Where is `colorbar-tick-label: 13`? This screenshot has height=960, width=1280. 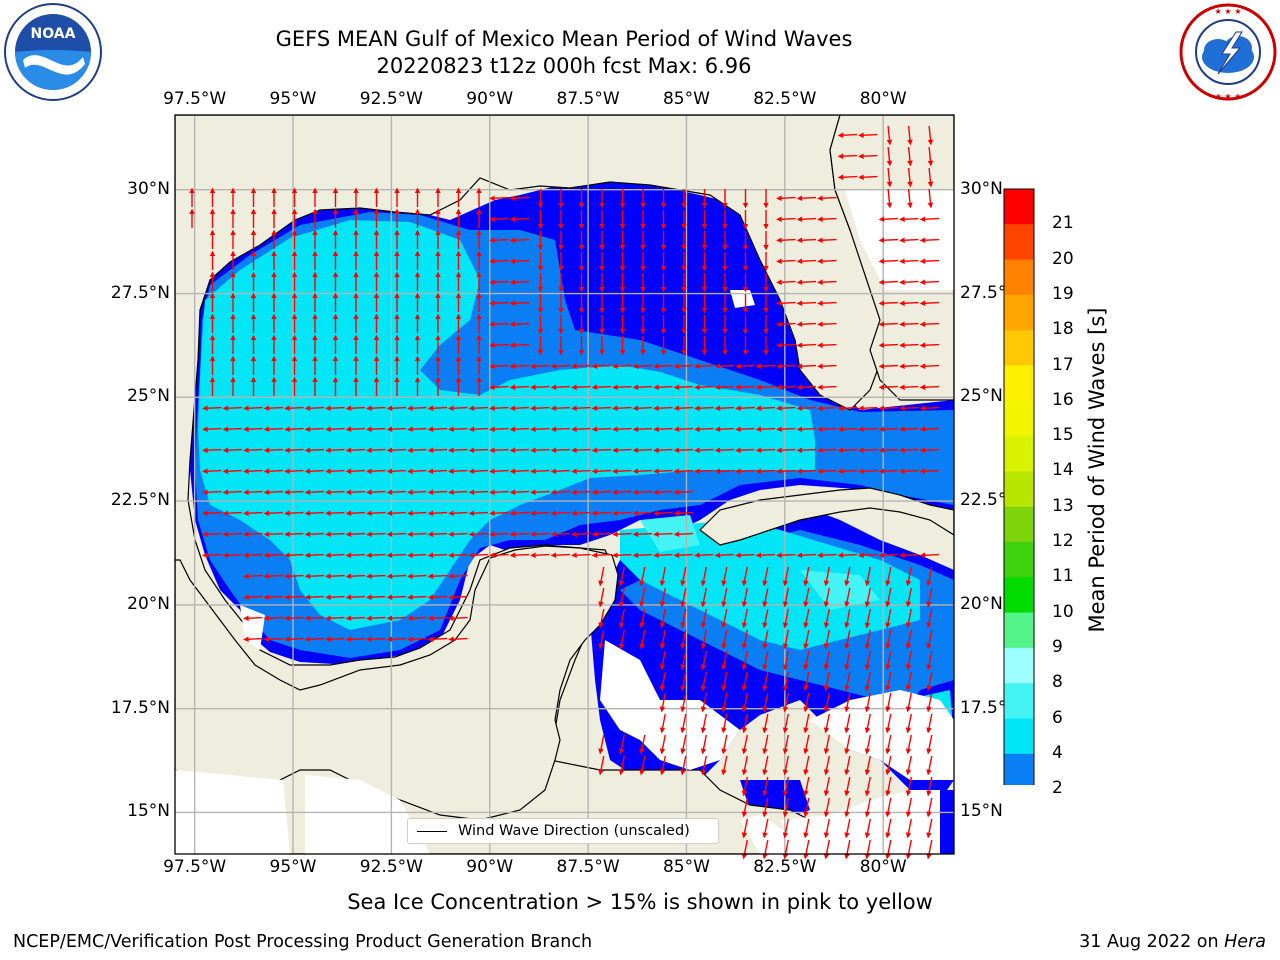
colorbar-tick-label: 13 is located at coordinates (1063, 505).